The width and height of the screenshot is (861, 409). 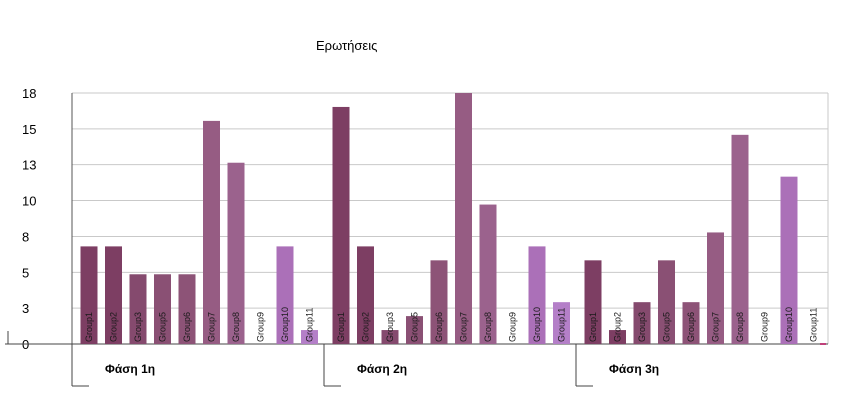 What do you see at coordinates (29, 129) in the screenshot?
I see `y-tick-label: 15` at bounding box center [29, 129].